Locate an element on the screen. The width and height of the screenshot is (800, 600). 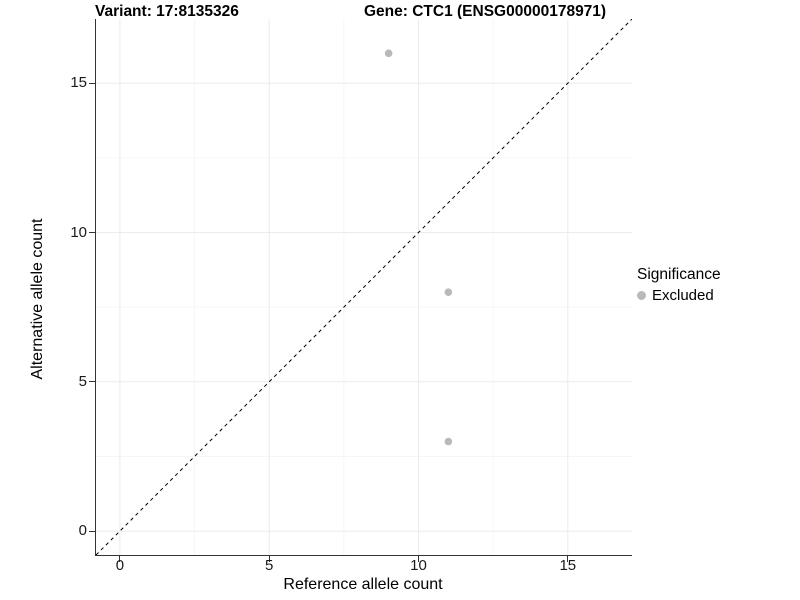
legend-item-excluded: Excluded is located at coordinates (679, 295).